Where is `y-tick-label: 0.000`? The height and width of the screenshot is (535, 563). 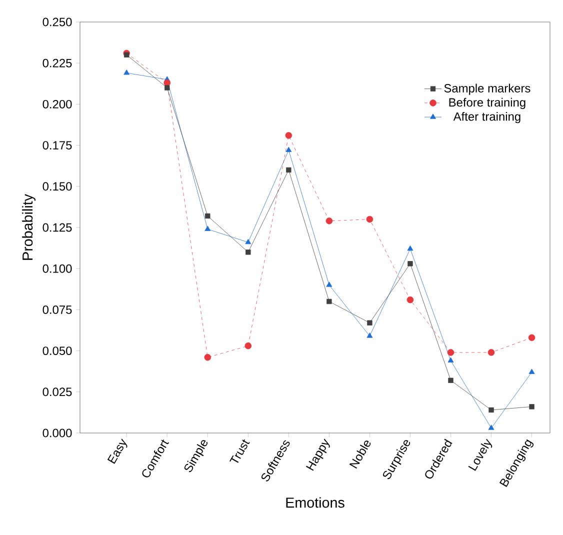 y-tick-label: 0.000 is located at coordinates (57, 433).